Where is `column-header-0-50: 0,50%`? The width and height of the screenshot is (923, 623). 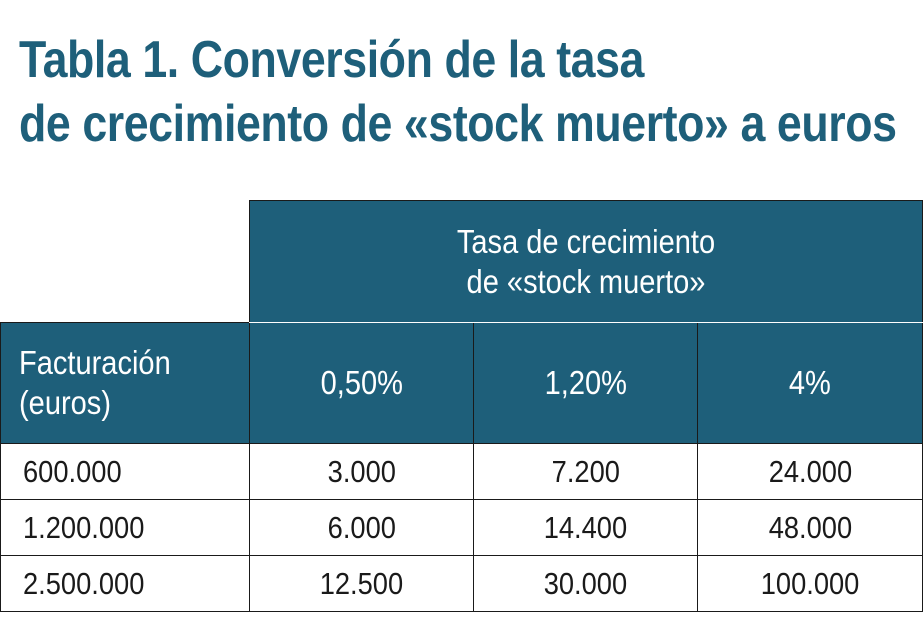 column-header-0-50: 0,50% is located at coordinates (361, 383).